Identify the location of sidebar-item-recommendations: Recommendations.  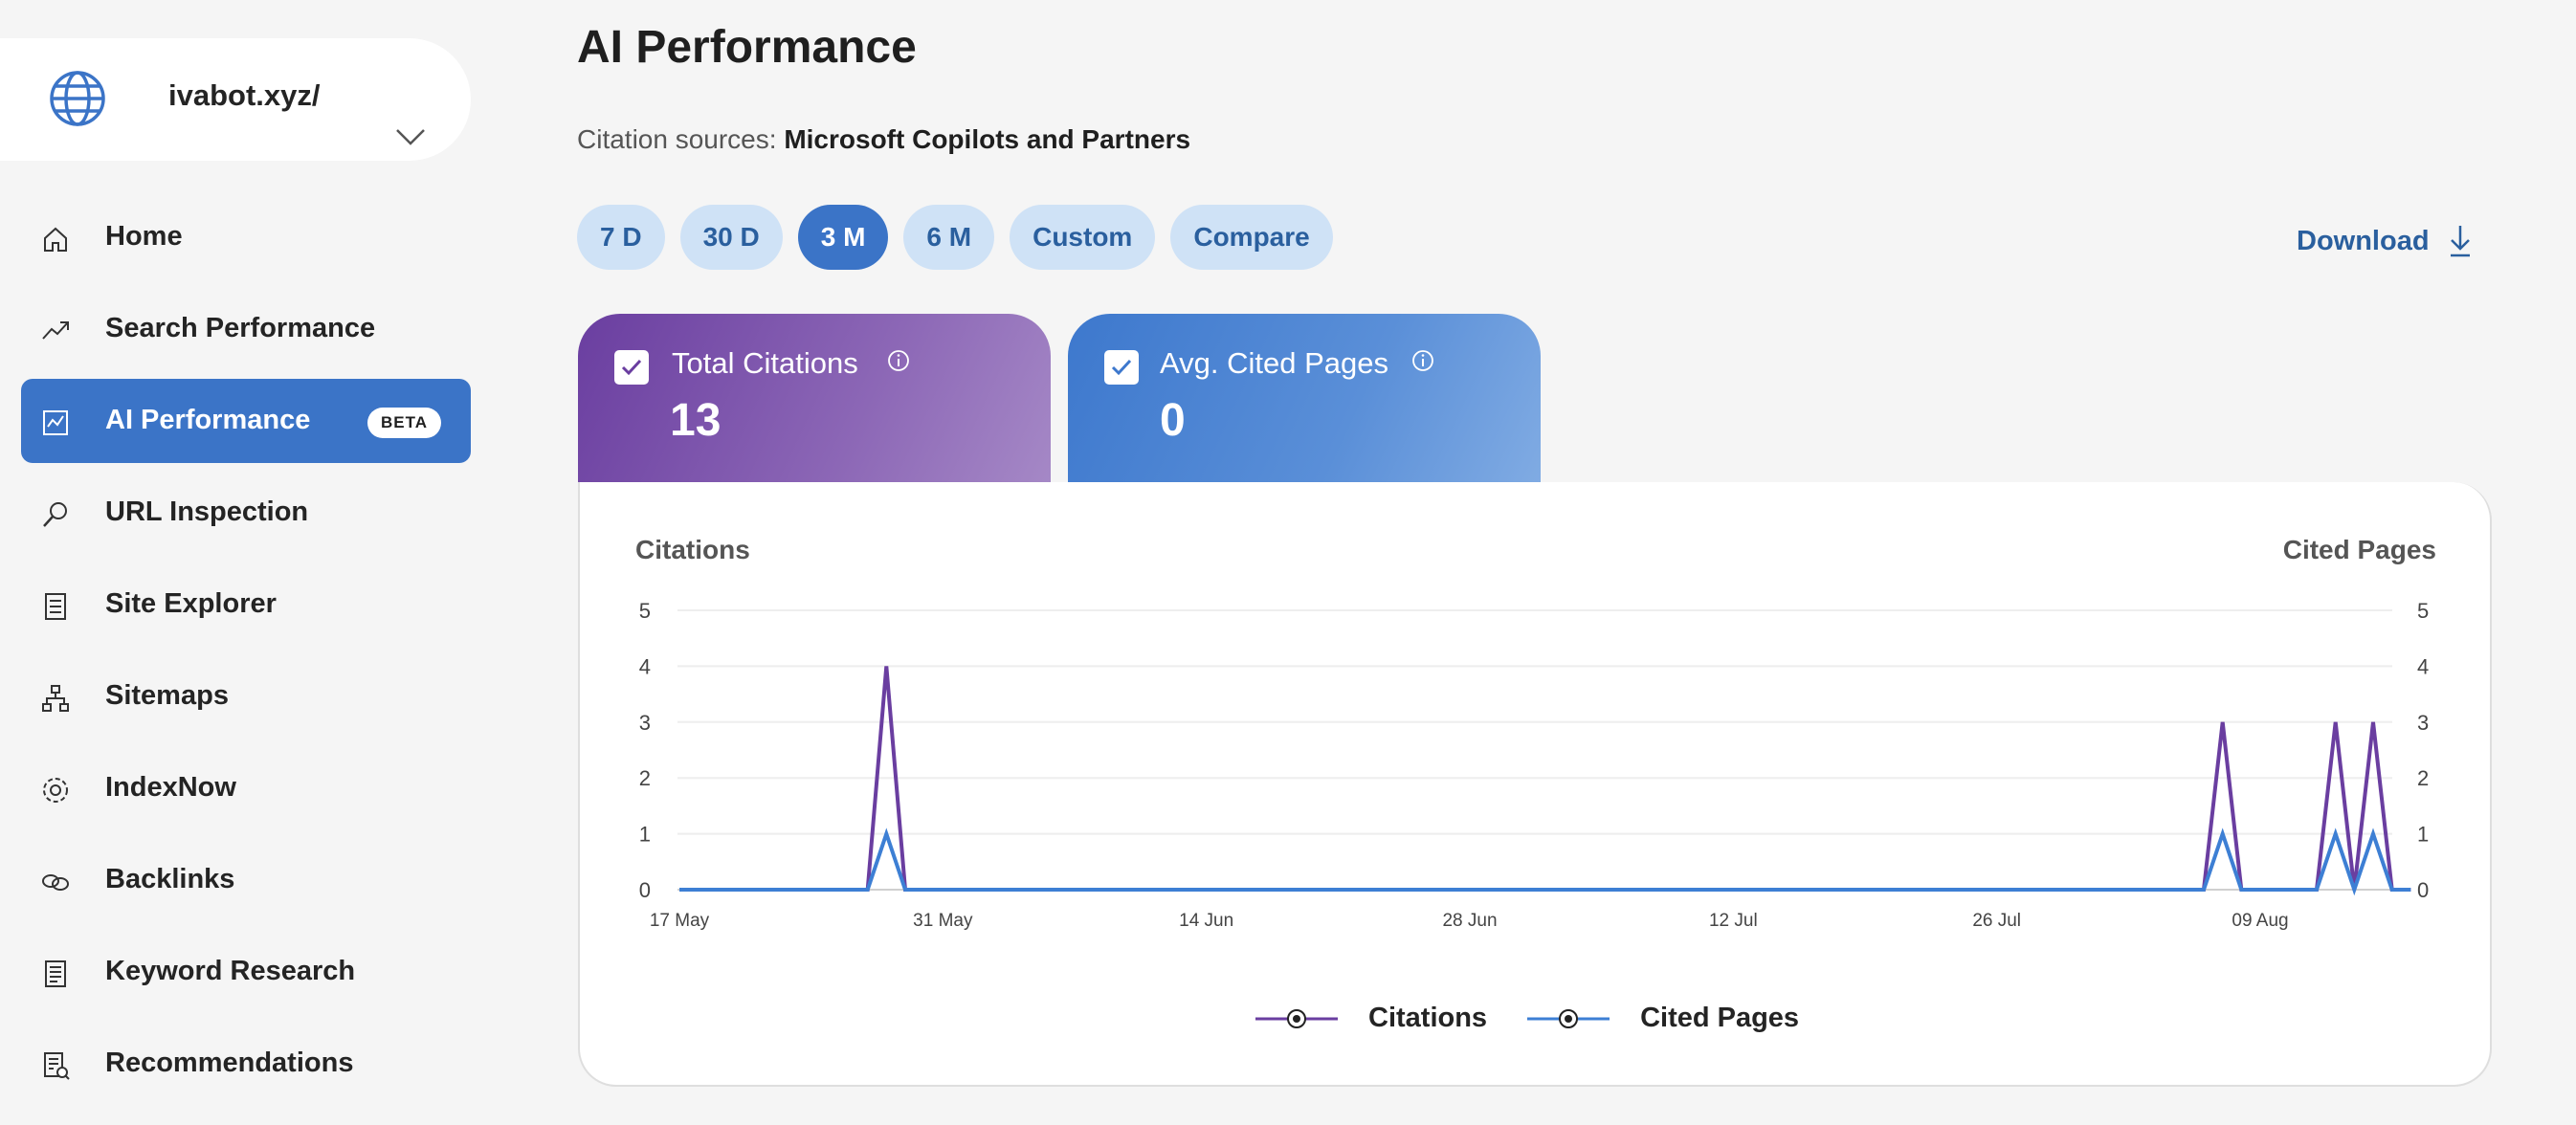
(246, 1064).